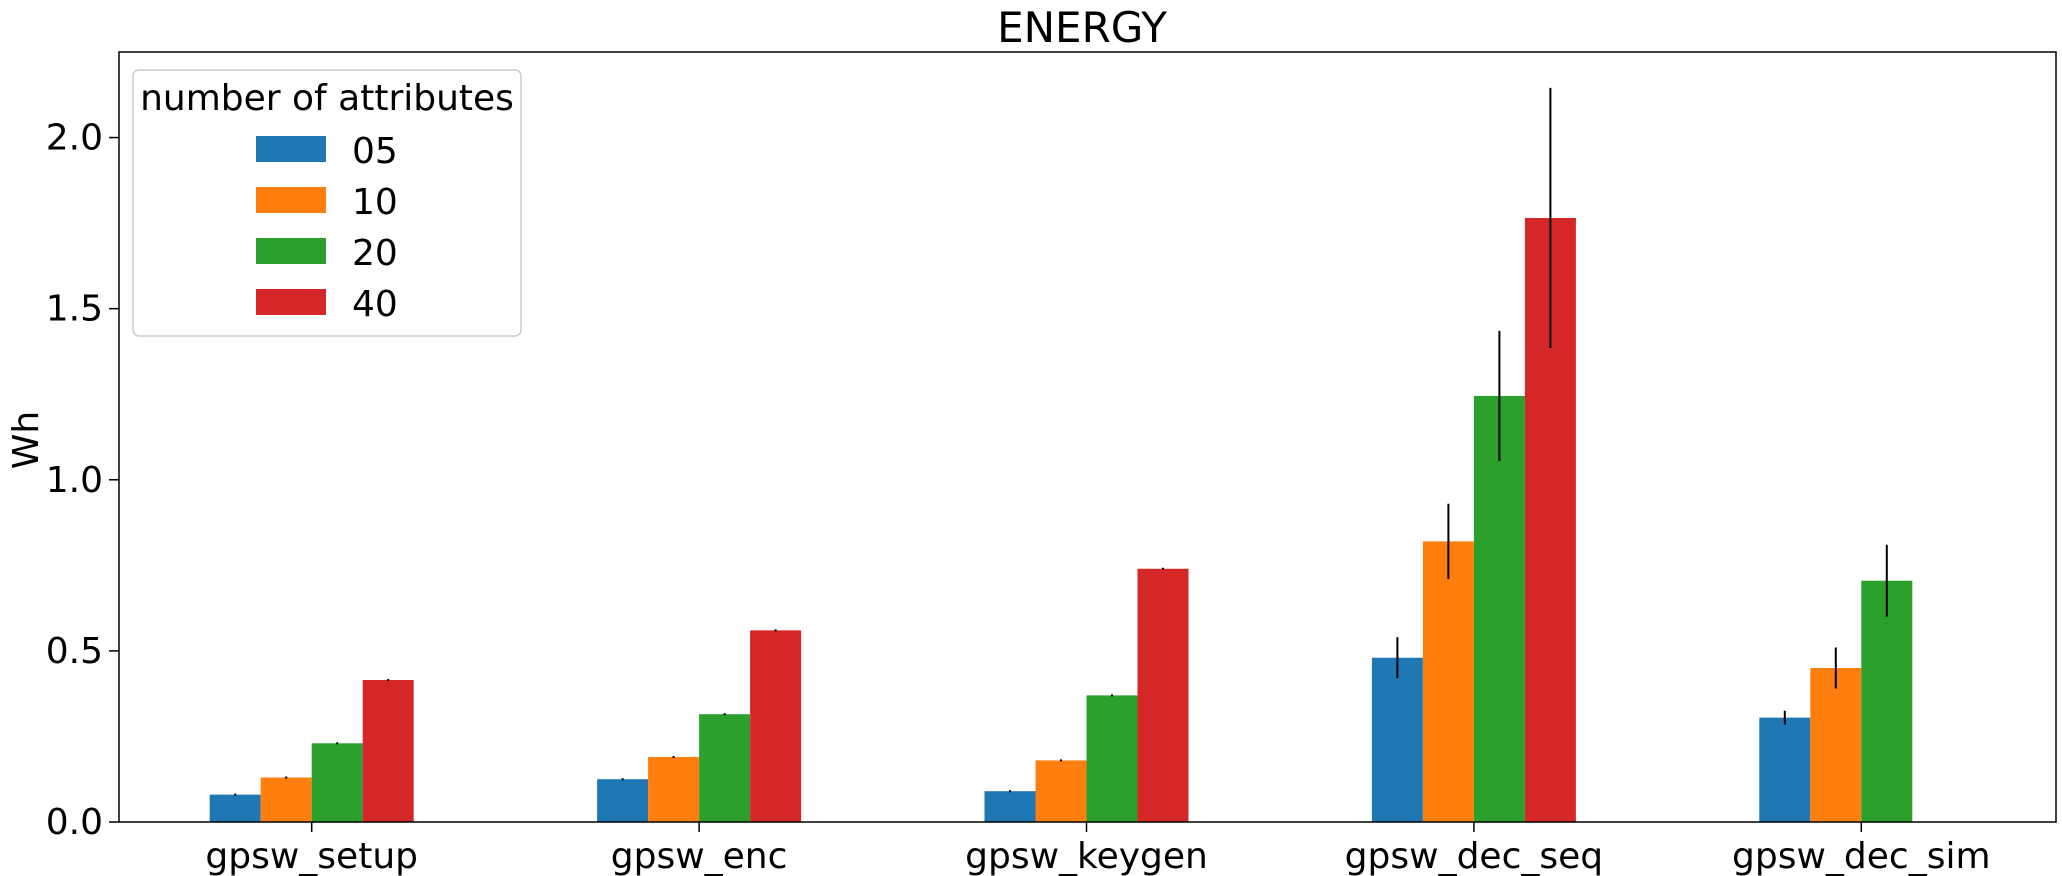 The height and width of the screenshot is (876, 2062). I want to click on x-tick-label: gpsw_setup, so click(311, 856).